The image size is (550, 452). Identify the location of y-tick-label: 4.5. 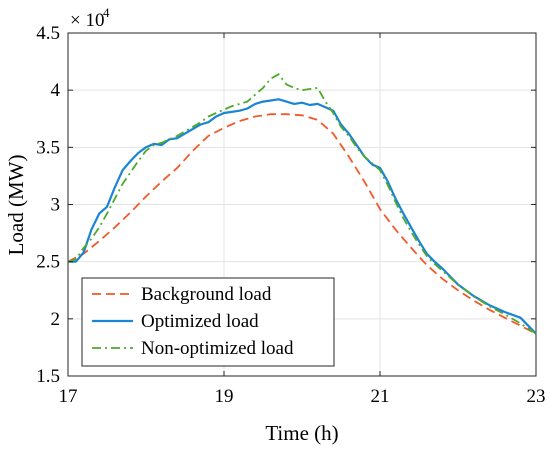
(48, 33).